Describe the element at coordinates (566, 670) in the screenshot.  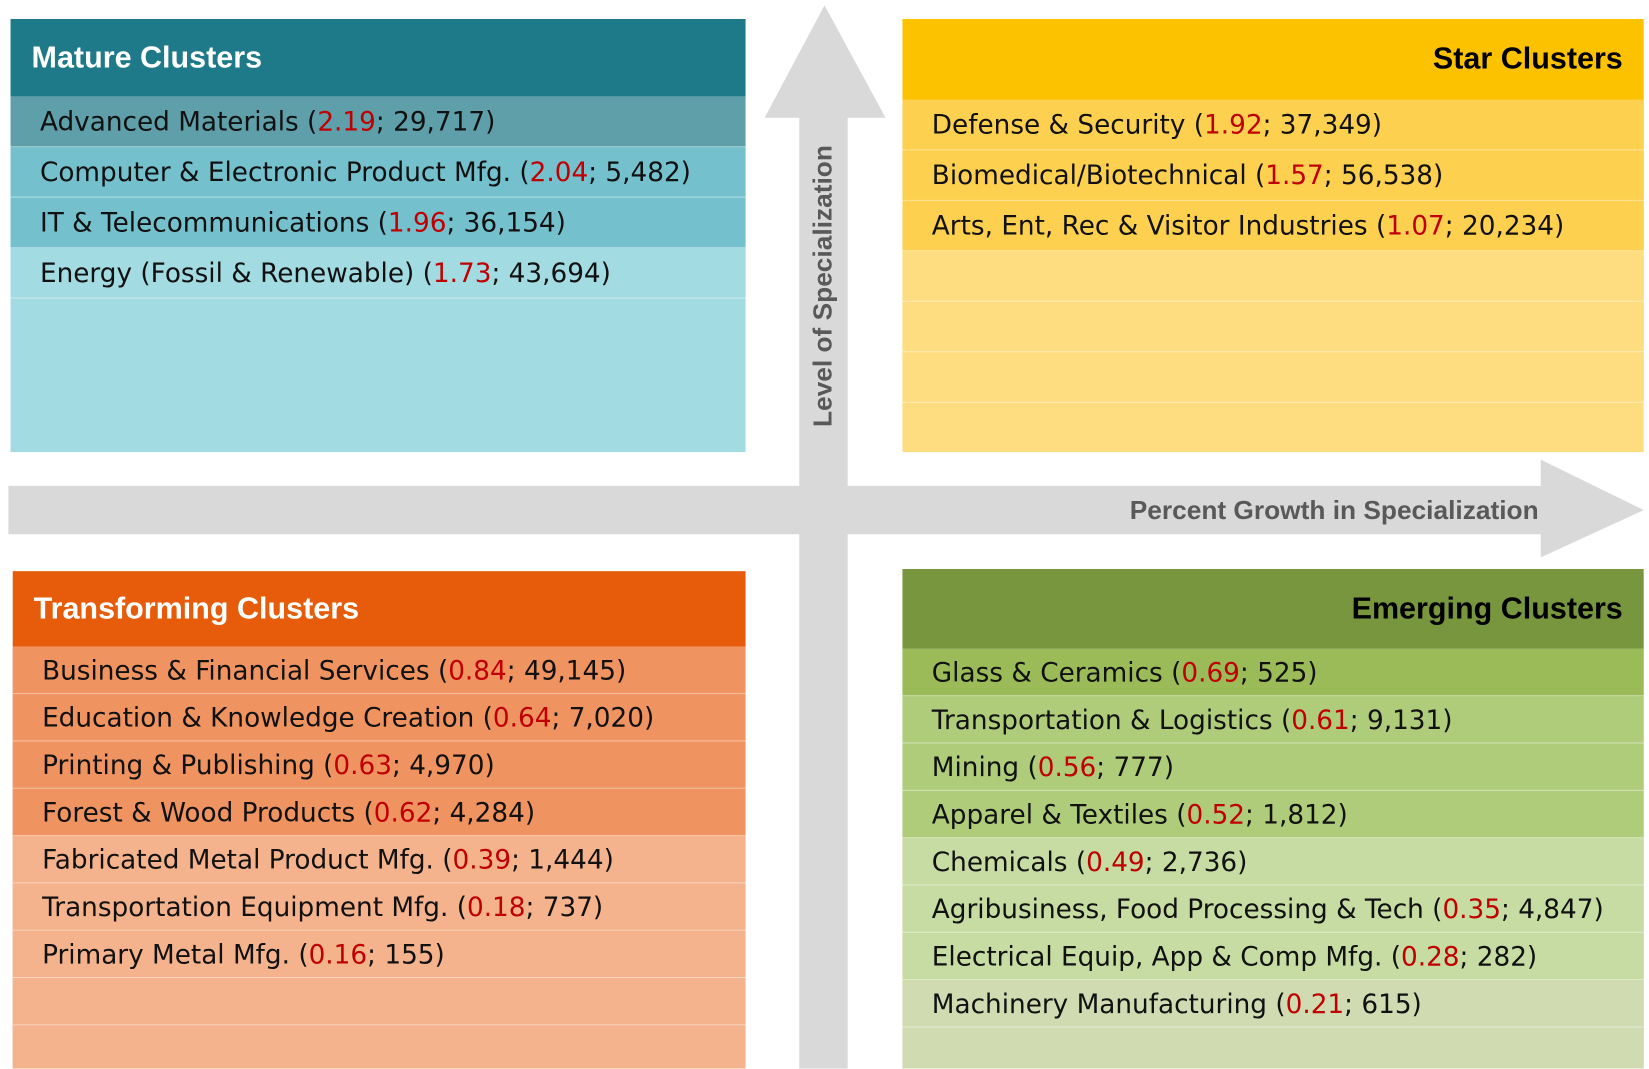
I see `employment: ; 49,145)` at that location.